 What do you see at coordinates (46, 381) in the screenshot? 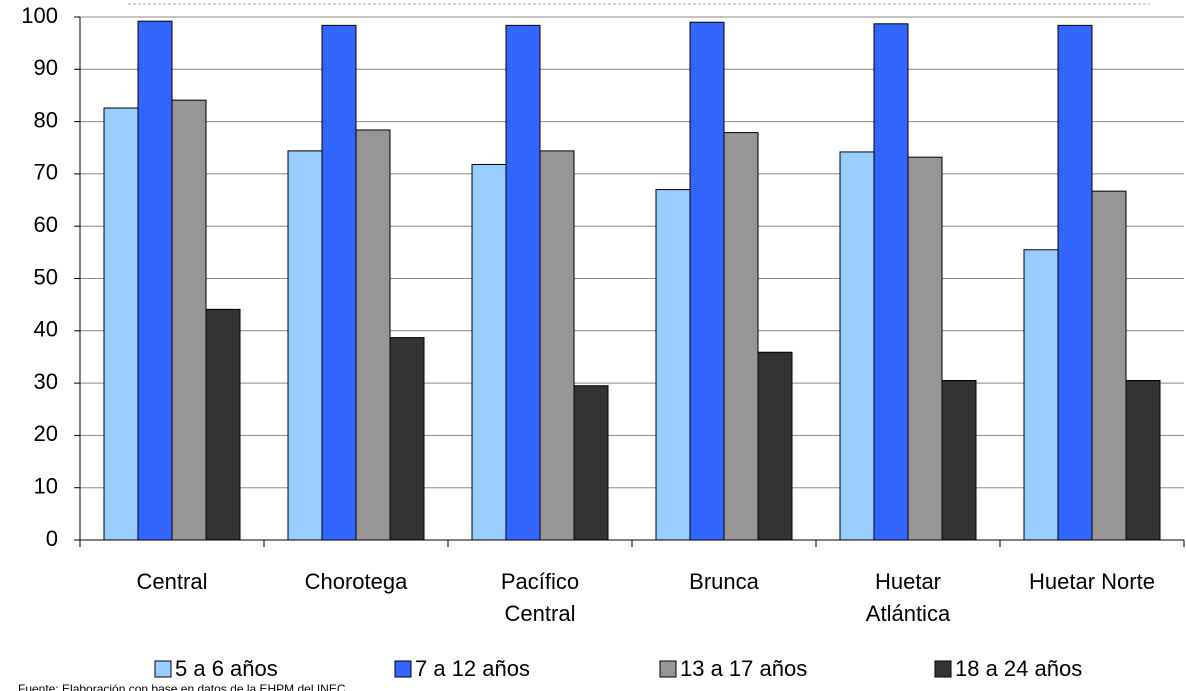
I see `y-tick-label: 30` at bounding box center [46, 381].